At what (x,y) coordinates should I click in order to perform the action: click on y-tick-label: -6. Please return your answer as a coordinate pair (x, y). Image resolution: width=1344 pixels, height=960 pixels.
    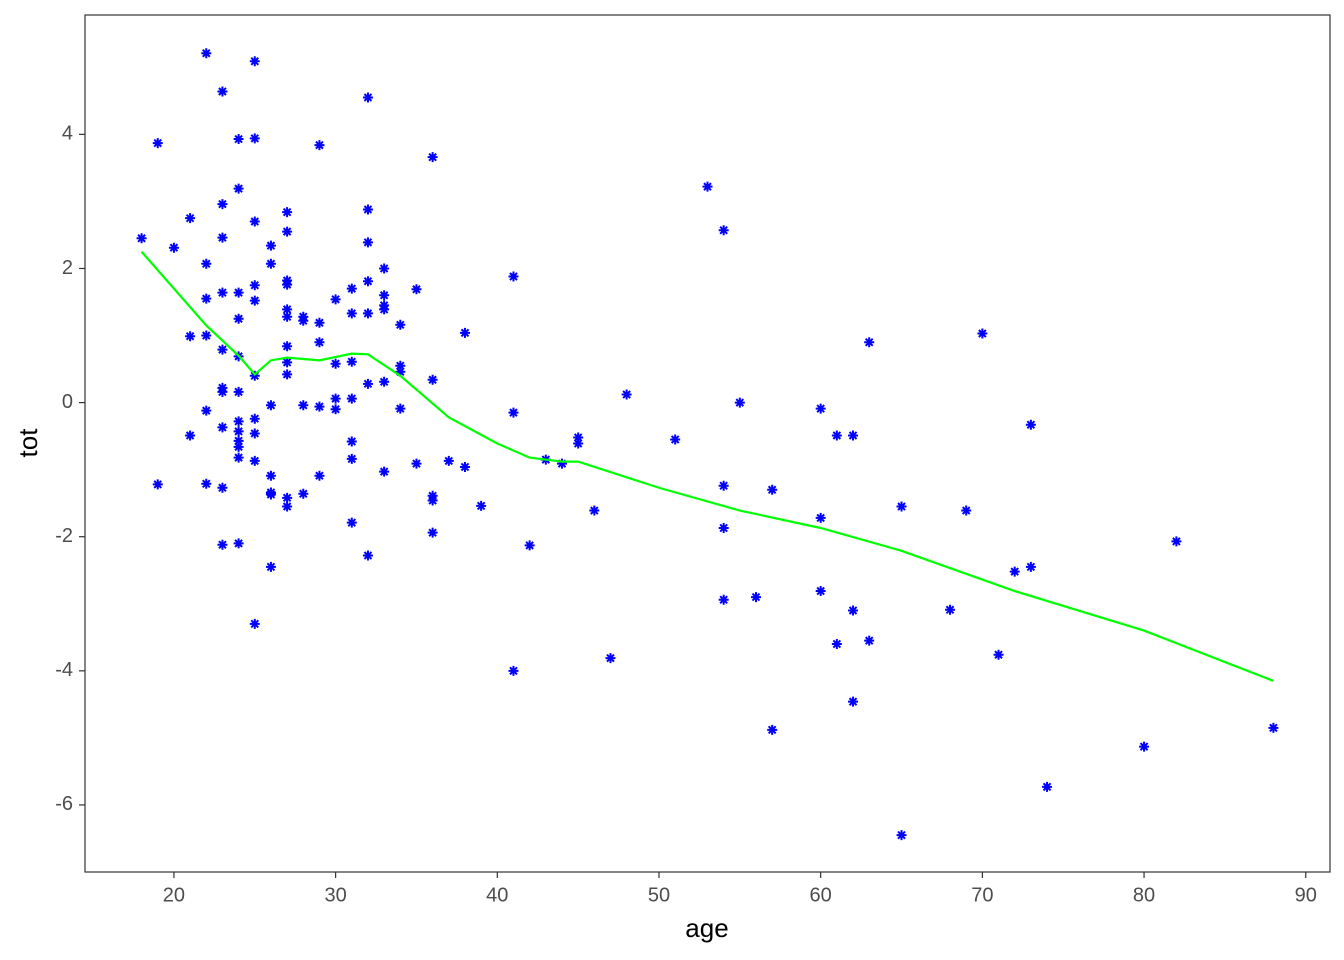
    Looking at the image, I should click on (64, 804).